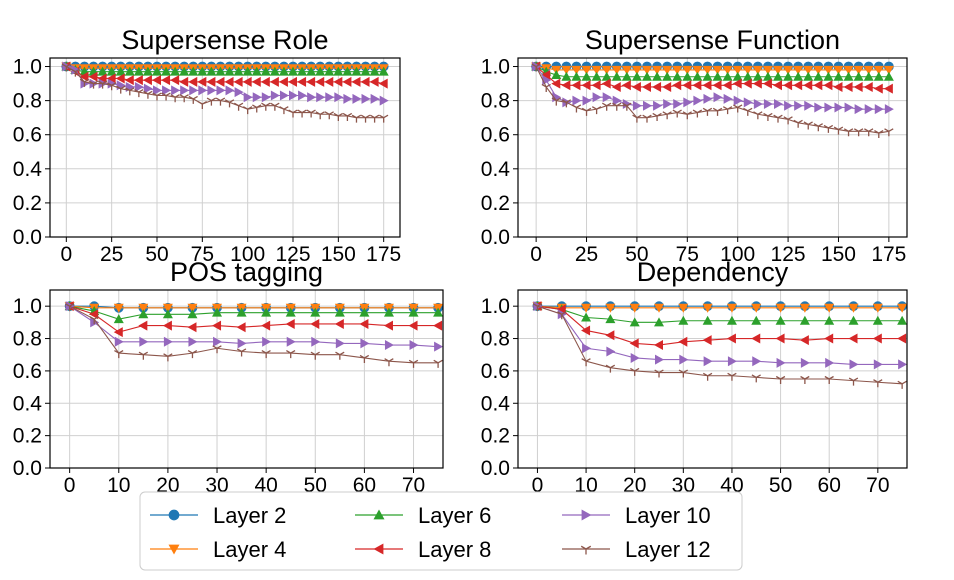 This screenshot has width=954, height=580. Describe the element at coordinates (454, 549) in the screenshot. I see `legend-label: Layer 8` at that location.